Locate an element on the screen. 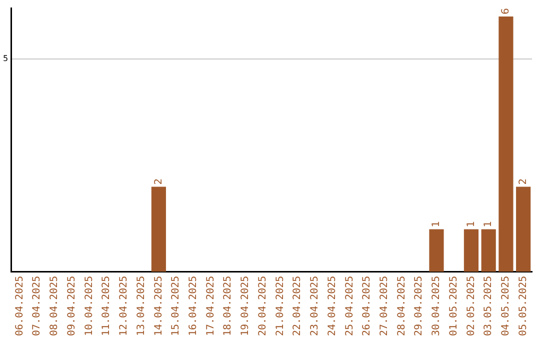 This screenshot has width=540, height=340. x-tick-label: 25.04.2025 is located at coordinates (350, 306).